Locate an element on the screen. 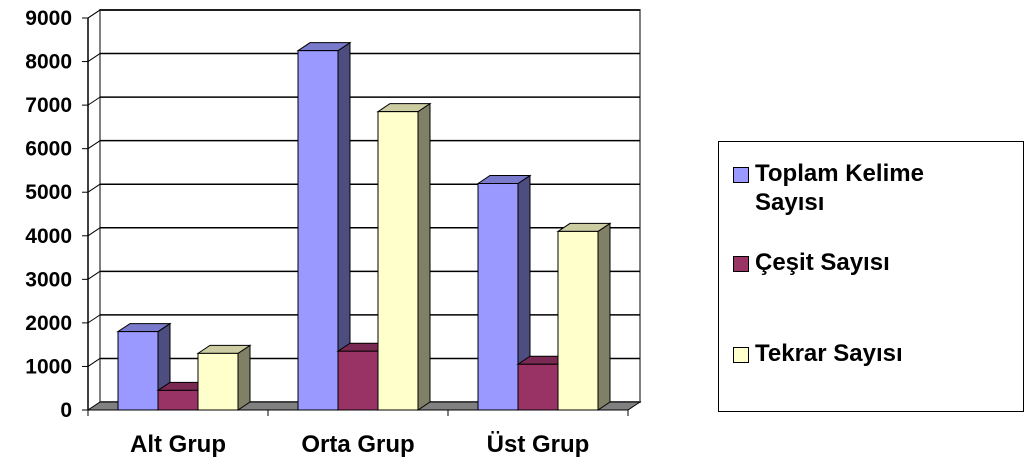 This screenshot has width=1029, height=463. legend-label-cesit: Çeşit Sayısı is located at coordinates (822, 262).